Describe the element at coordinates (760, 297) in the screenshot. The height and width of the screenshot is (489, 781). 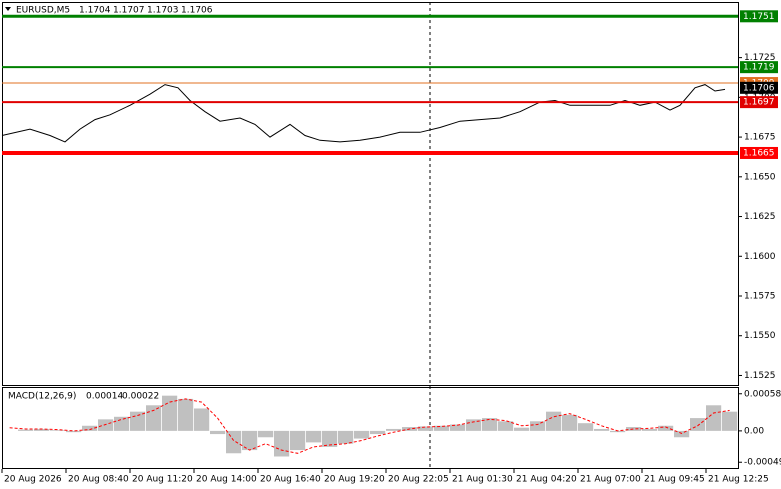
I see `y-tick-label: 1.1575` at that location.